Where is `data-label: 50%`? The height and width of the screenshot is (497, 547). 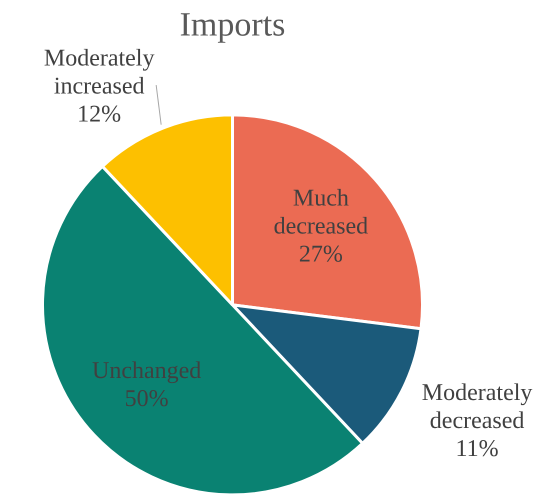 data-label: 50% is located at coordinates (146, 399).